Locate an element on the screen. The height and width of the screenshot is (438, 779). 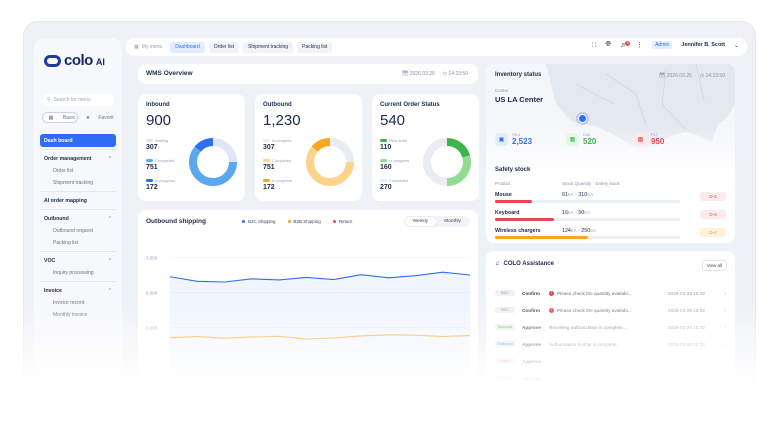
sidebar-item-dashboard: Dash board is located at coordinates (78, 140).